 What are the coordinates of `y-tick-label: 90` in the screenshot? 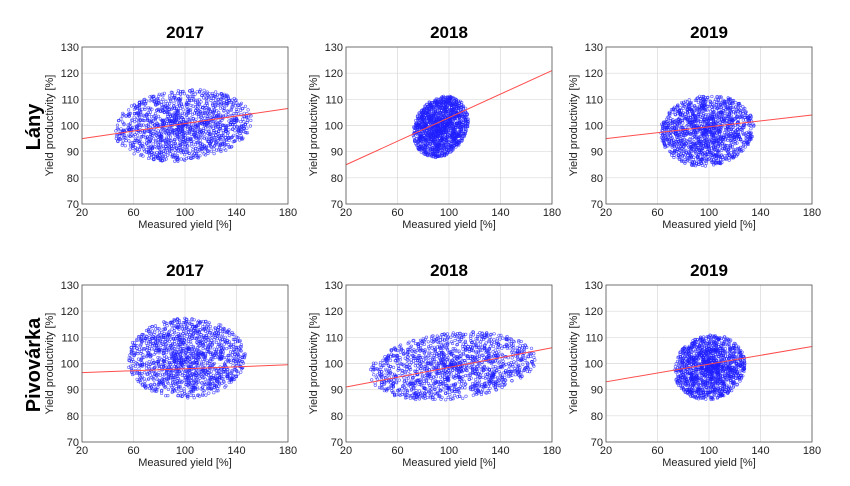 It's located at (337, 153).